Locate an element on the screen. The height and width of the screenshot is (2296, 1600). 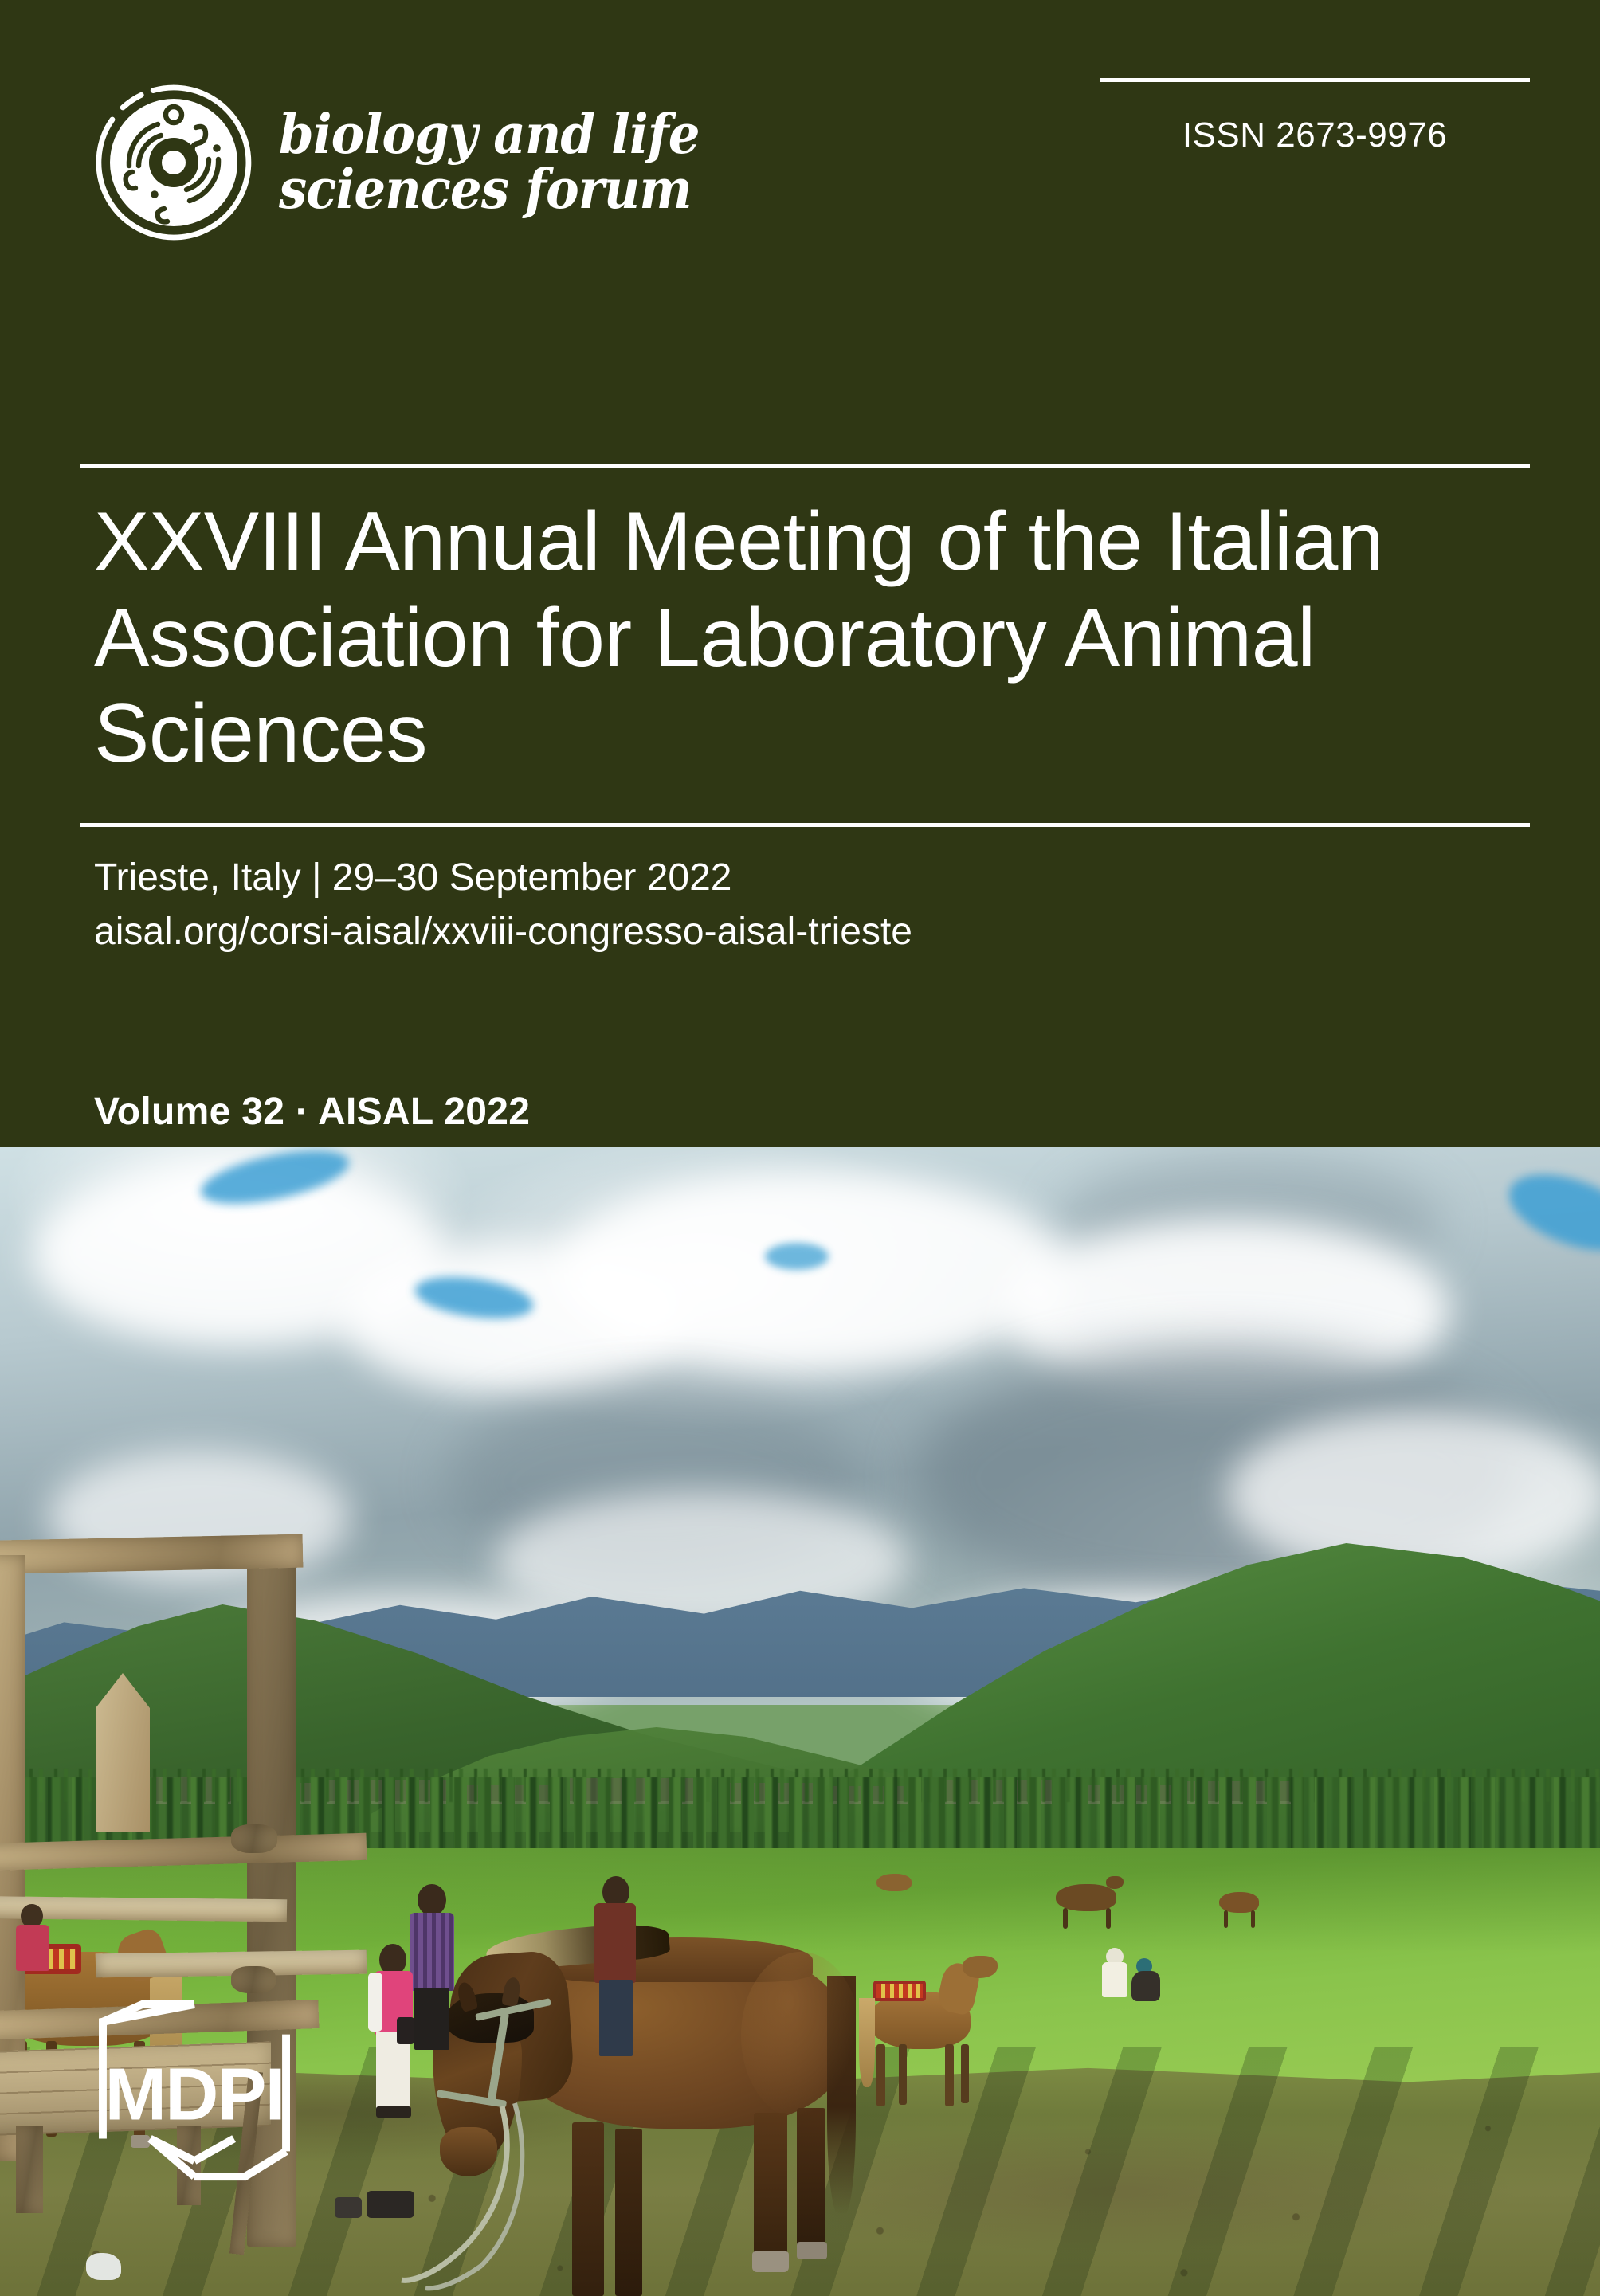
cell-organelle-icon is located at coordinates (173, 162).